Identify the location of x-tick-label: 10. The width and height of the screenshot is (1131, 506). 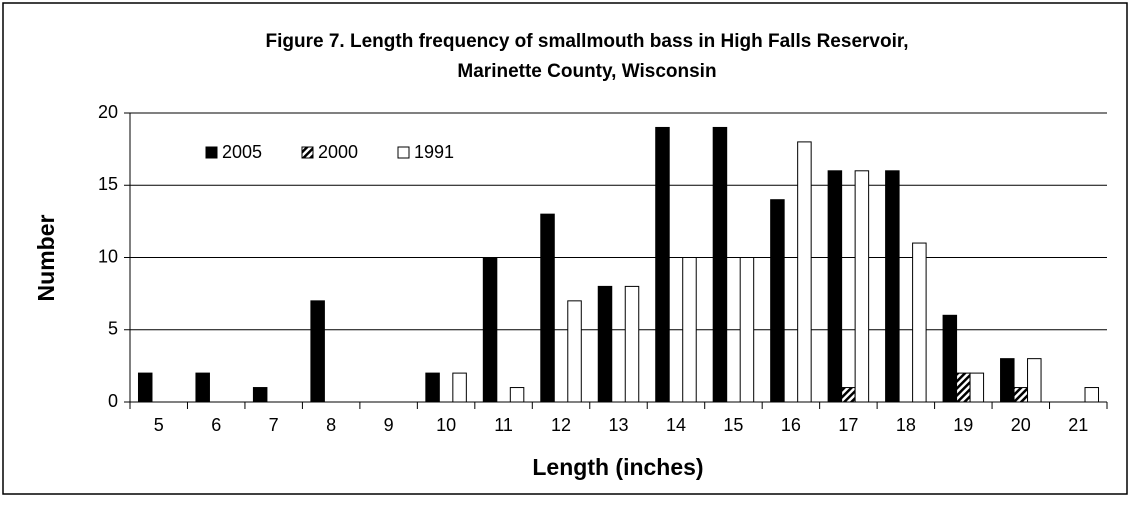
(446, 425).